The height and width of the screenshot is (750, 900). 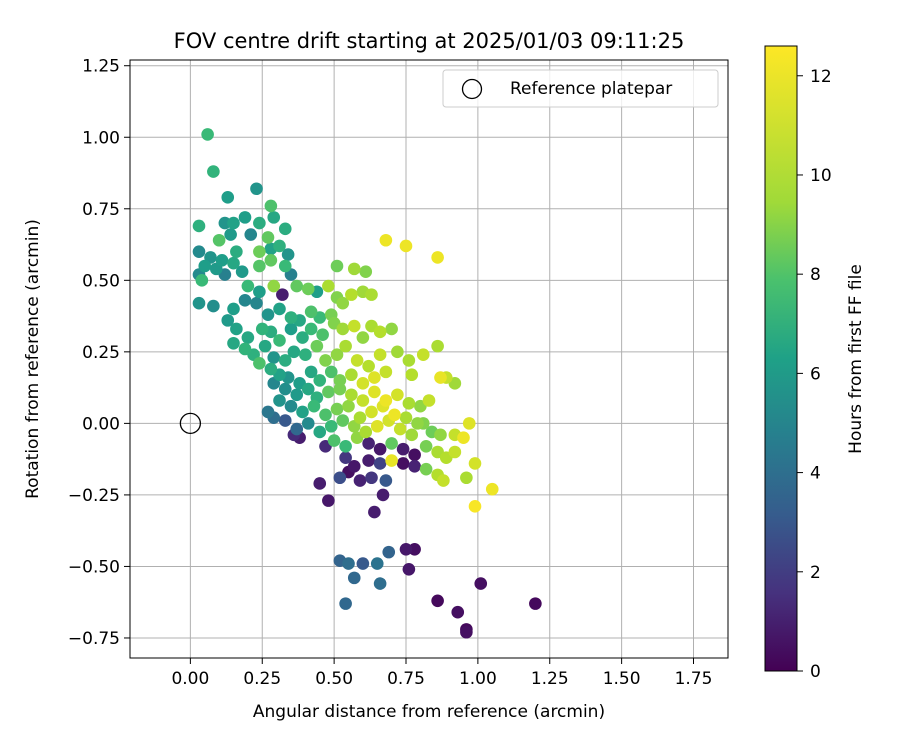 I want to click on legend-marker-icon, so click(x=472, y=89).